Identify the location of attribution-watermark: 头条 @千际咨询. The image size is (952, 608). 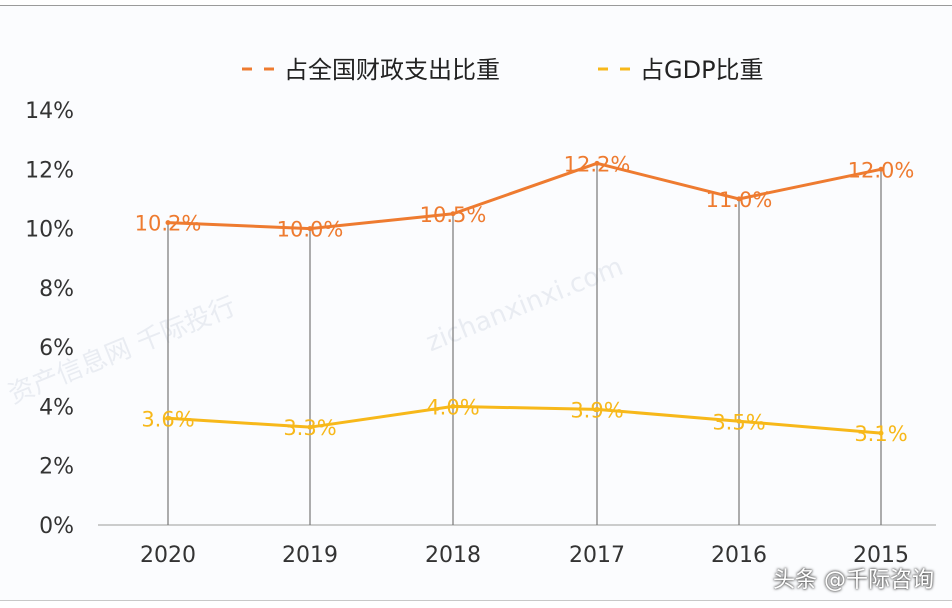
(853, 580).